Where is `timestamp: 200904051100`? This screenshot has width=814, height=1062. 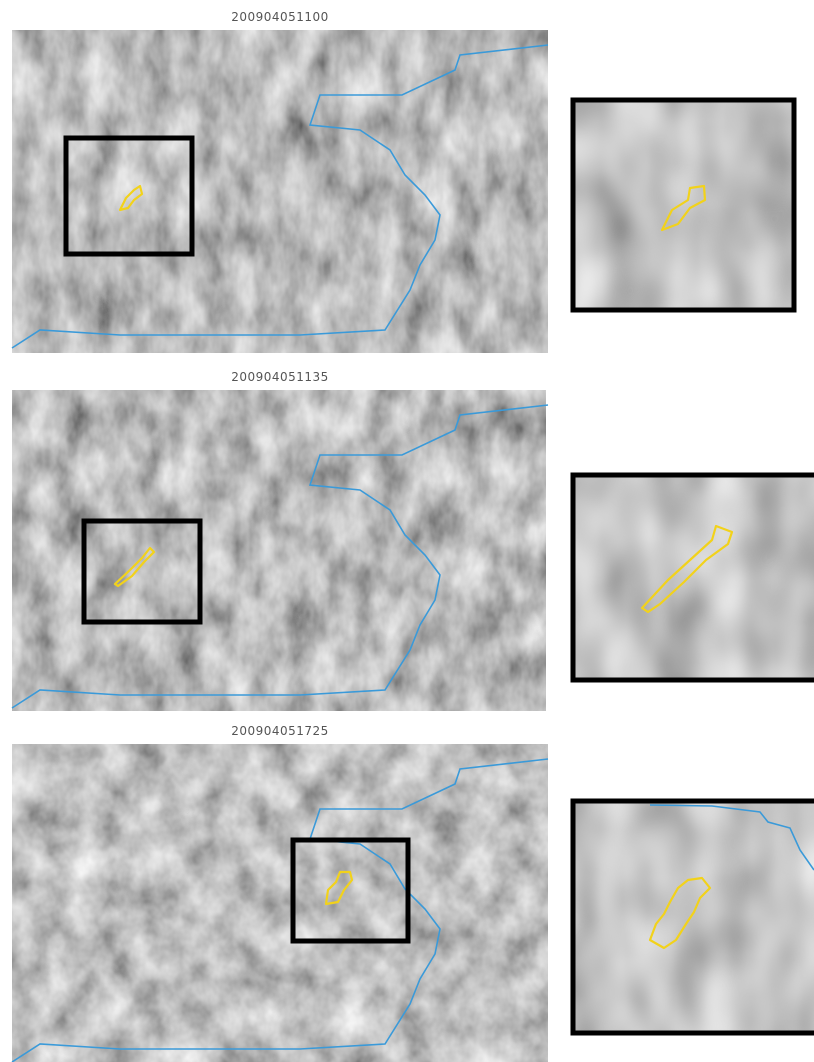
timestamp: 200904051100 is located at coordinates (280, 17).